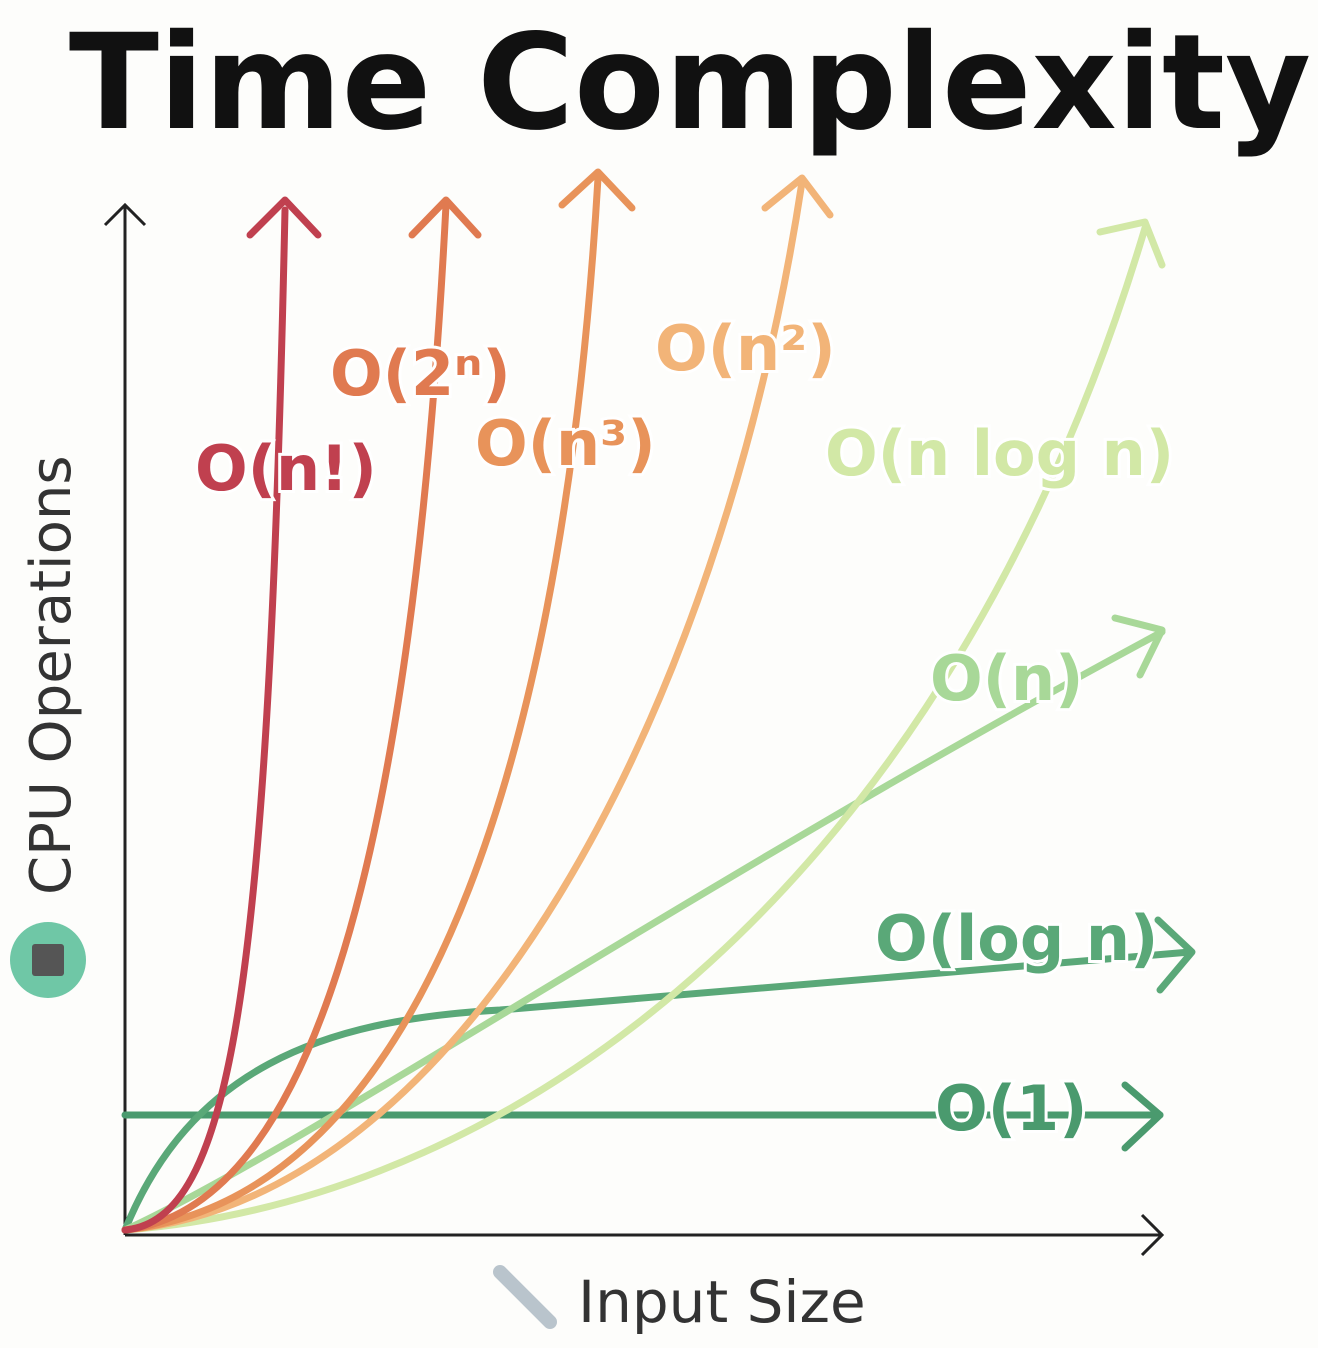 This screenshot has width=1318, height=1348. I want to click on curve-label: O(log n), so click(1016, 938).